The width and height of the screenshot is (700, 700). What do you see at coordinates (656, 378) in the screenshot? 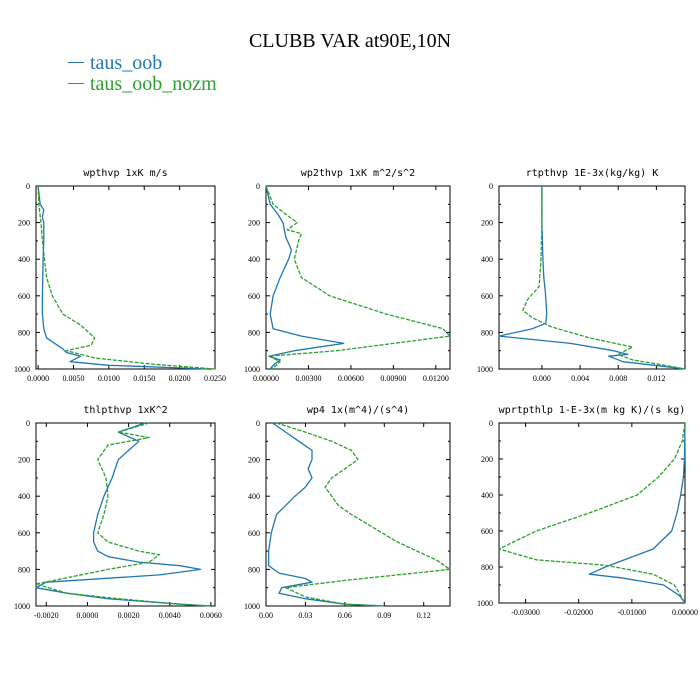
I see `x-tick-label: 0.012` at bounding box center [656, 378].